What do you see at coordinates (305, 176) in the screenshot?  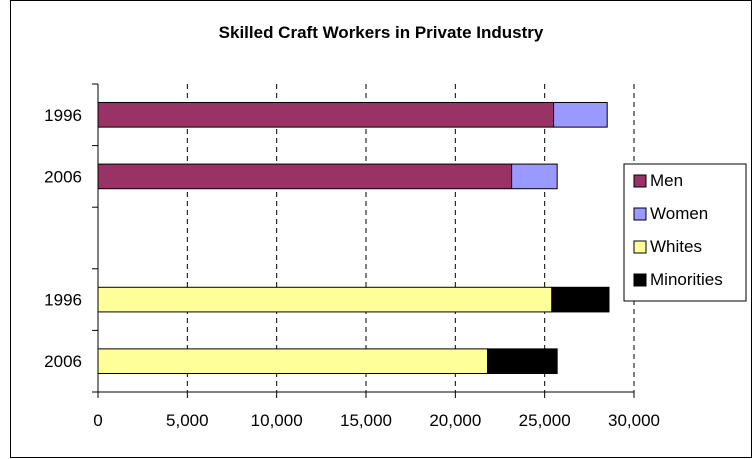 I see `bar-men-2006` at bounding box center [305, 176].